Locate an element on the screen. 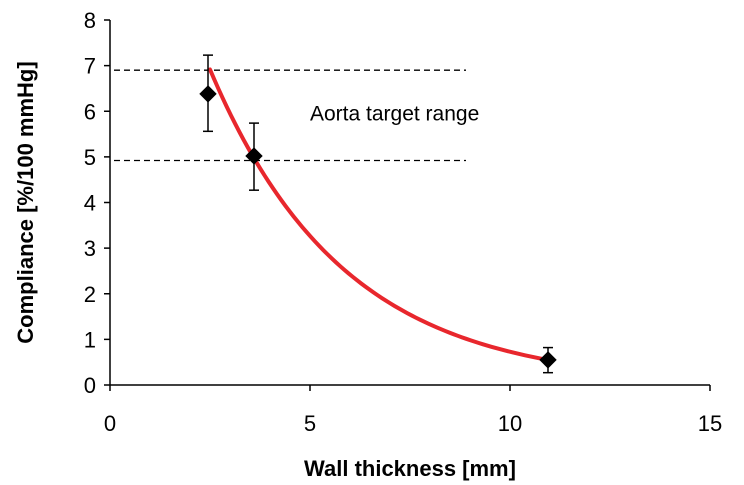  x-axis-title: Wall thickness [mm] is located at coordinates (410, 468).